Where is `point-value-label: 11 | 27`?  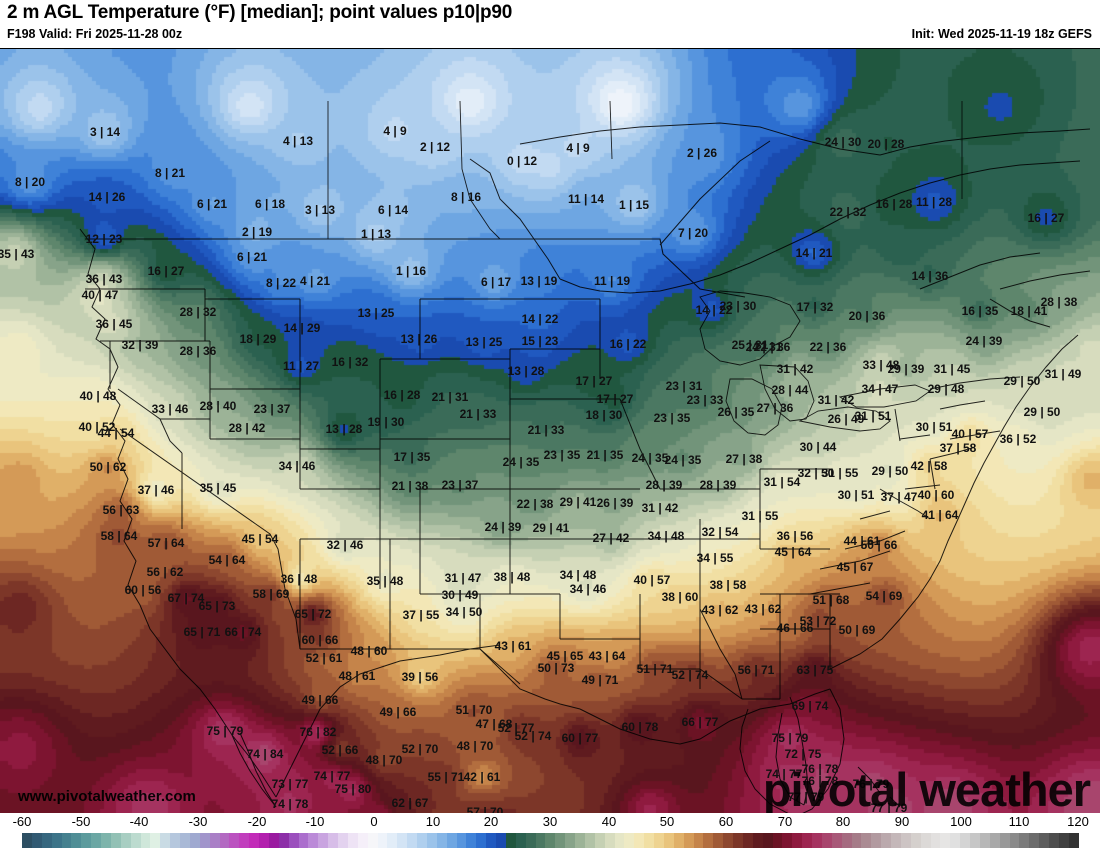
point-value-label: 11 | 27 is located at coordinates (301, 366).